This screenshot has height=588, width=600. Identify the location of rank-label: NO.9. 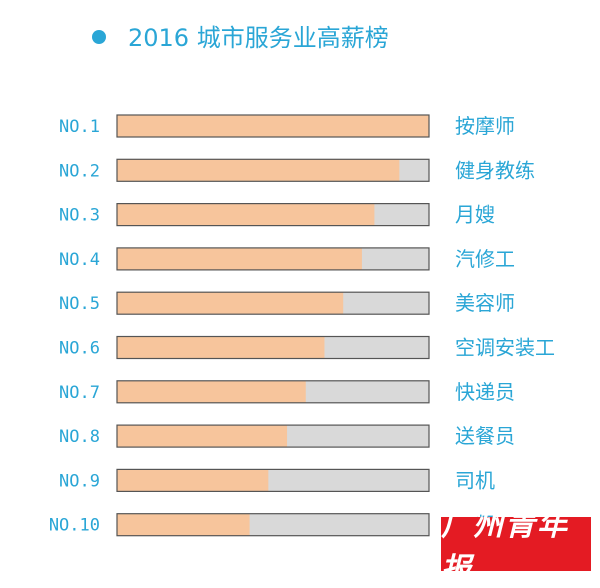
(79, 481).